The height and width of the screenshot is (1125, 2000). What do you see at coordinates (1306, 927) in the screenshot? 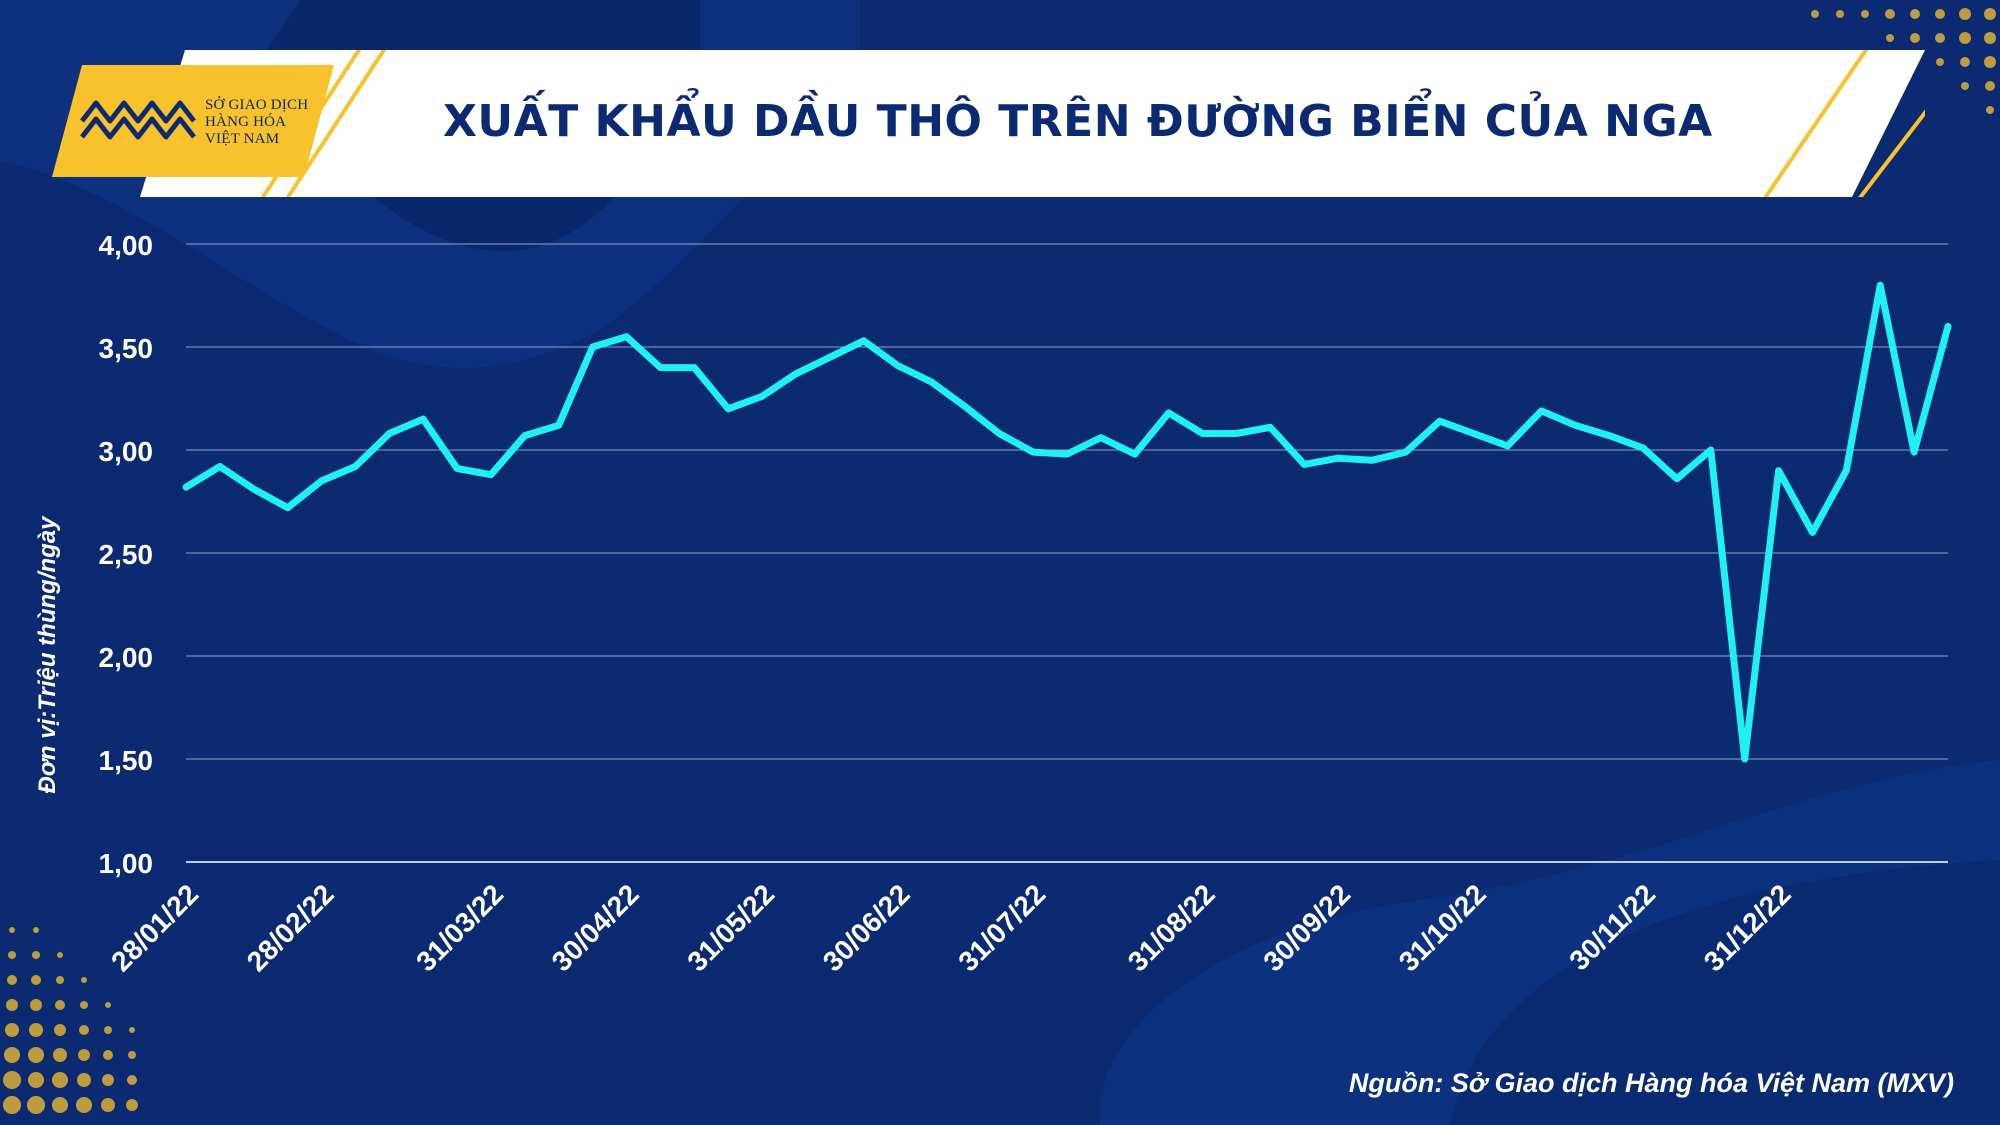
I see `x-tick-label: 30/09/22` at bounding box center [1306, 927].